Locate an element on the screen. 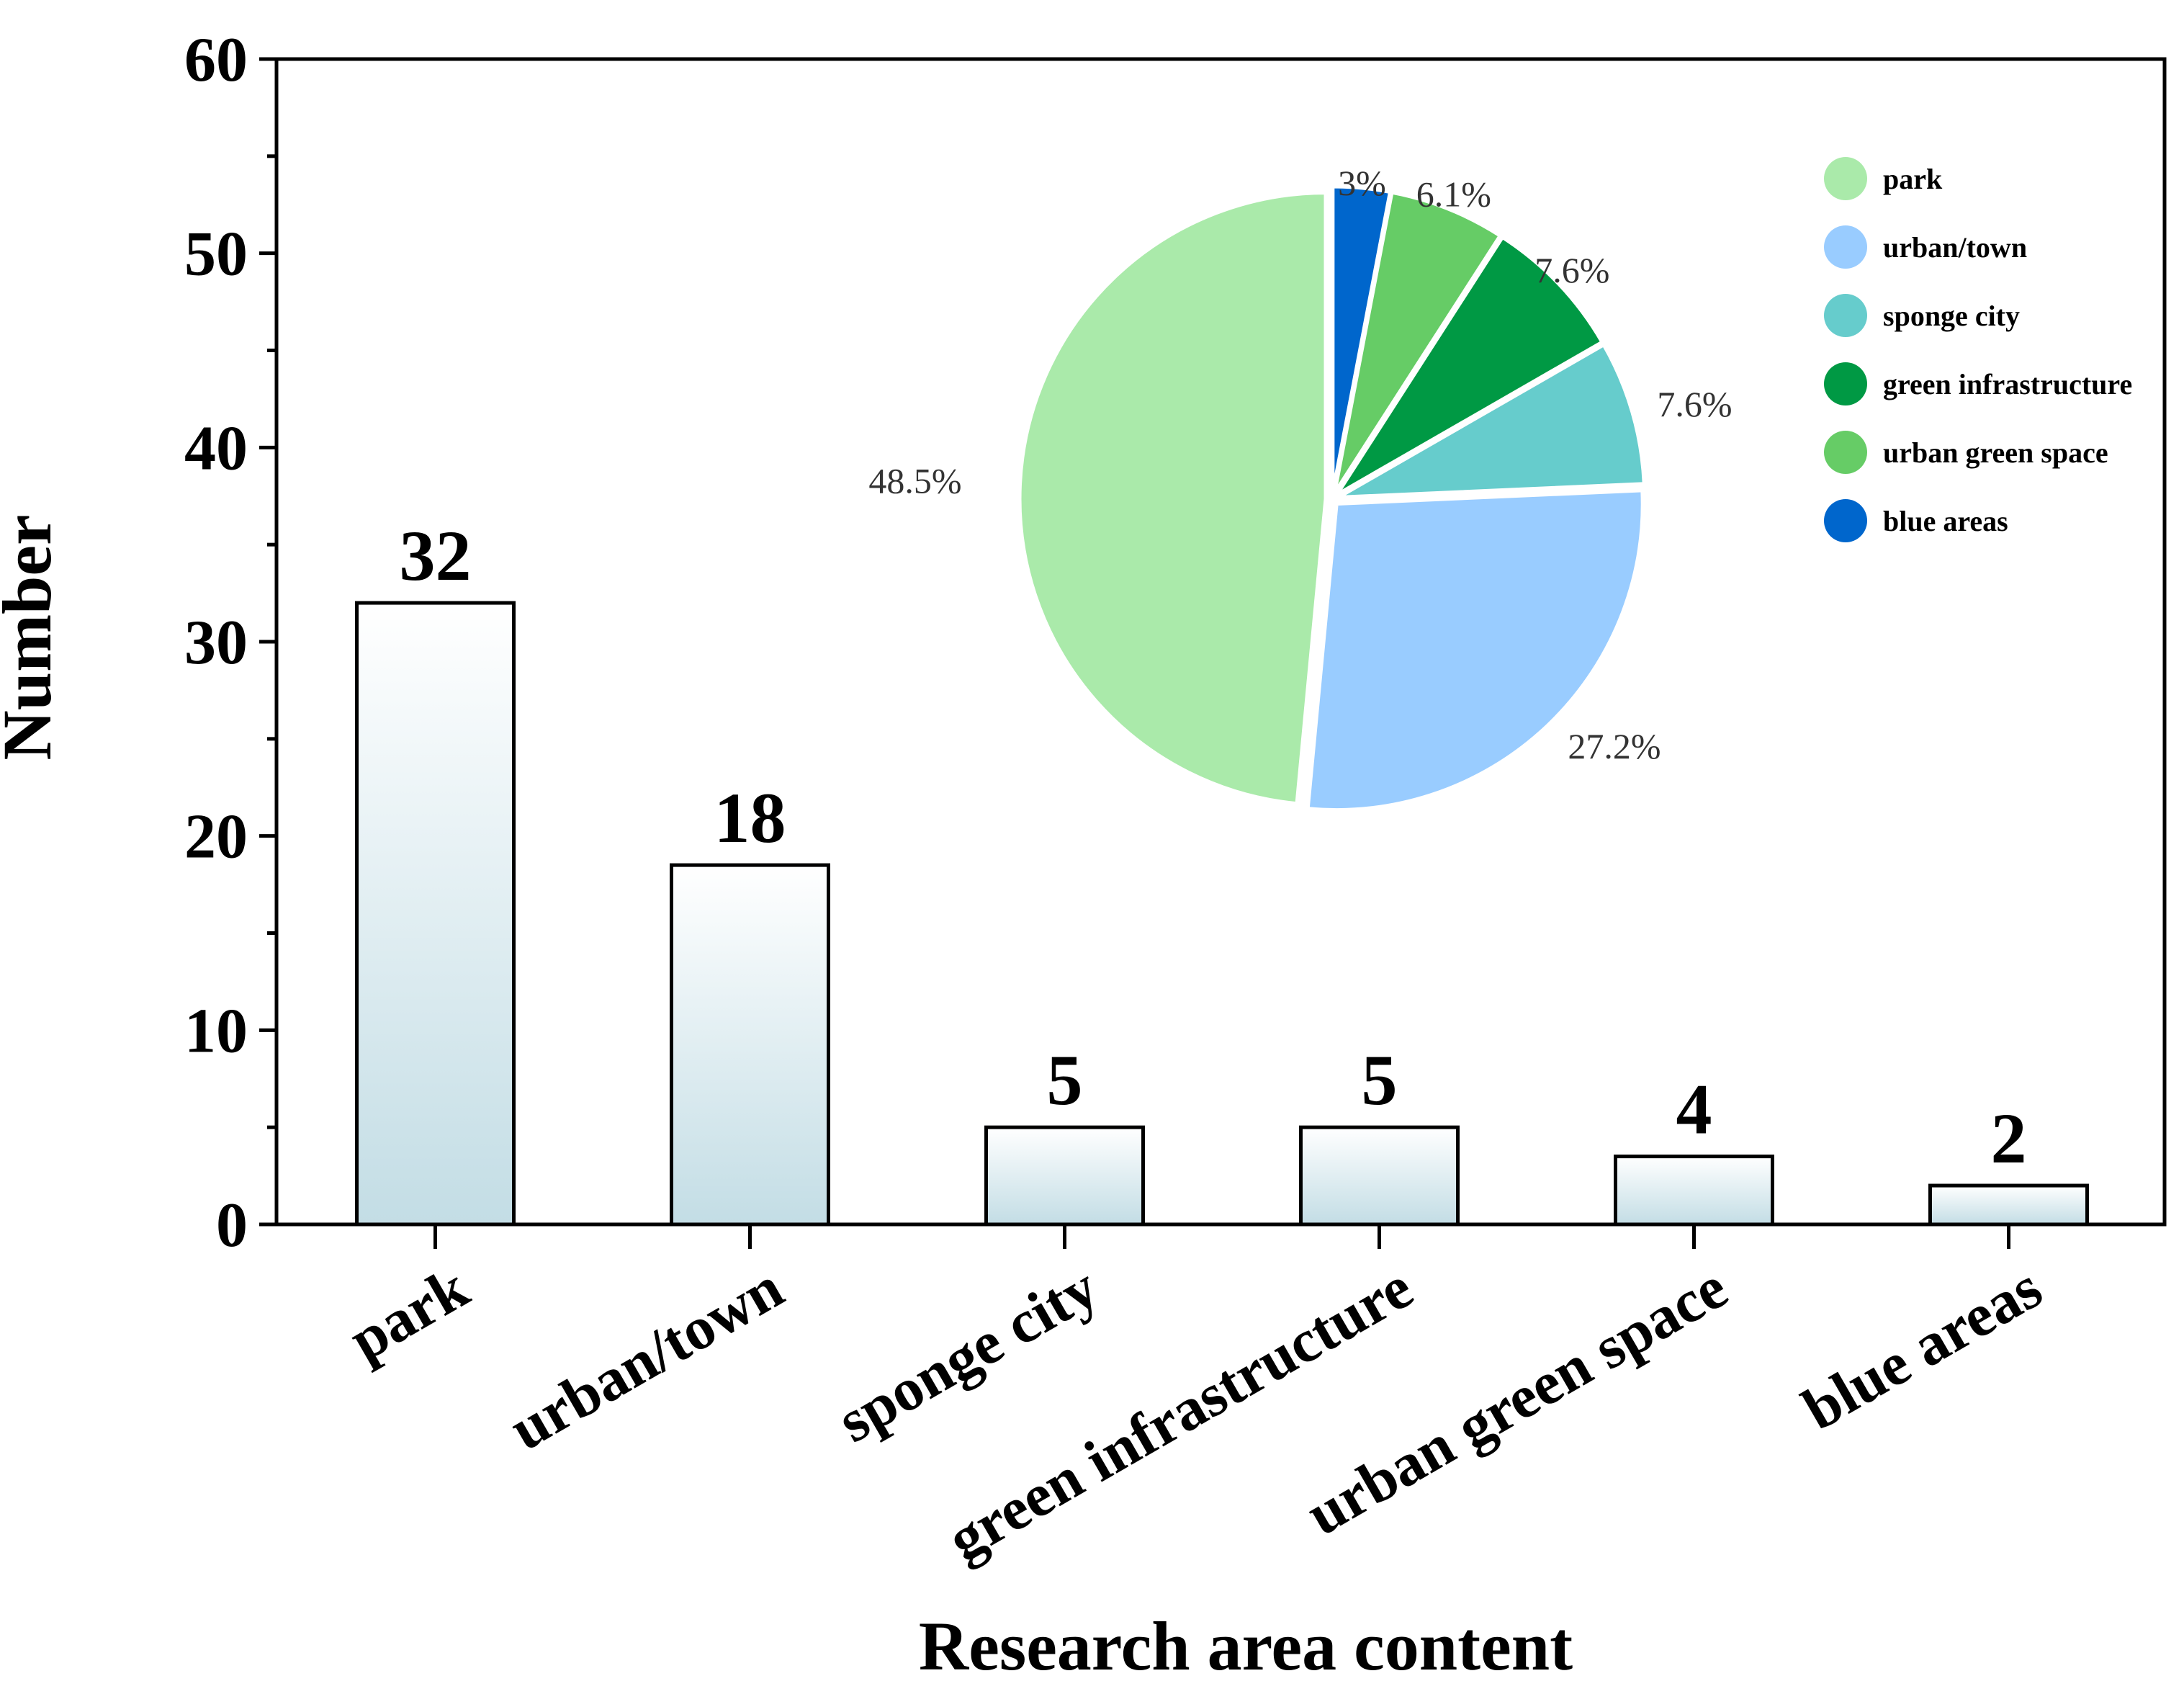  legend-label: urban green space is located at coordinates (1995, 453).